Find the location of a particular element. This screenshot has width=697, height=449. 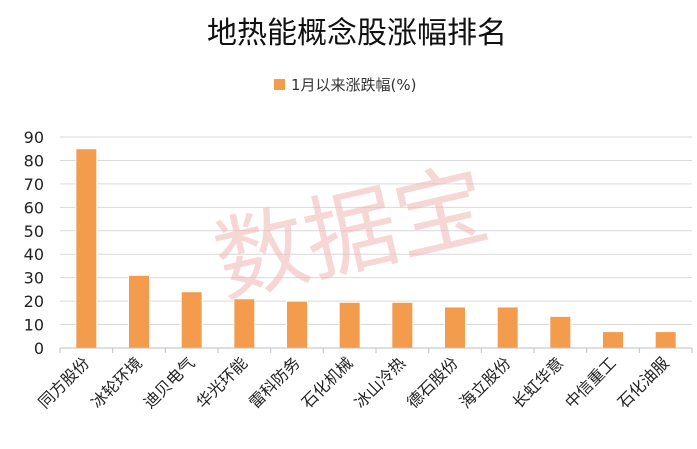

y-tick-label: 80 is located at coordinates (34, 160).